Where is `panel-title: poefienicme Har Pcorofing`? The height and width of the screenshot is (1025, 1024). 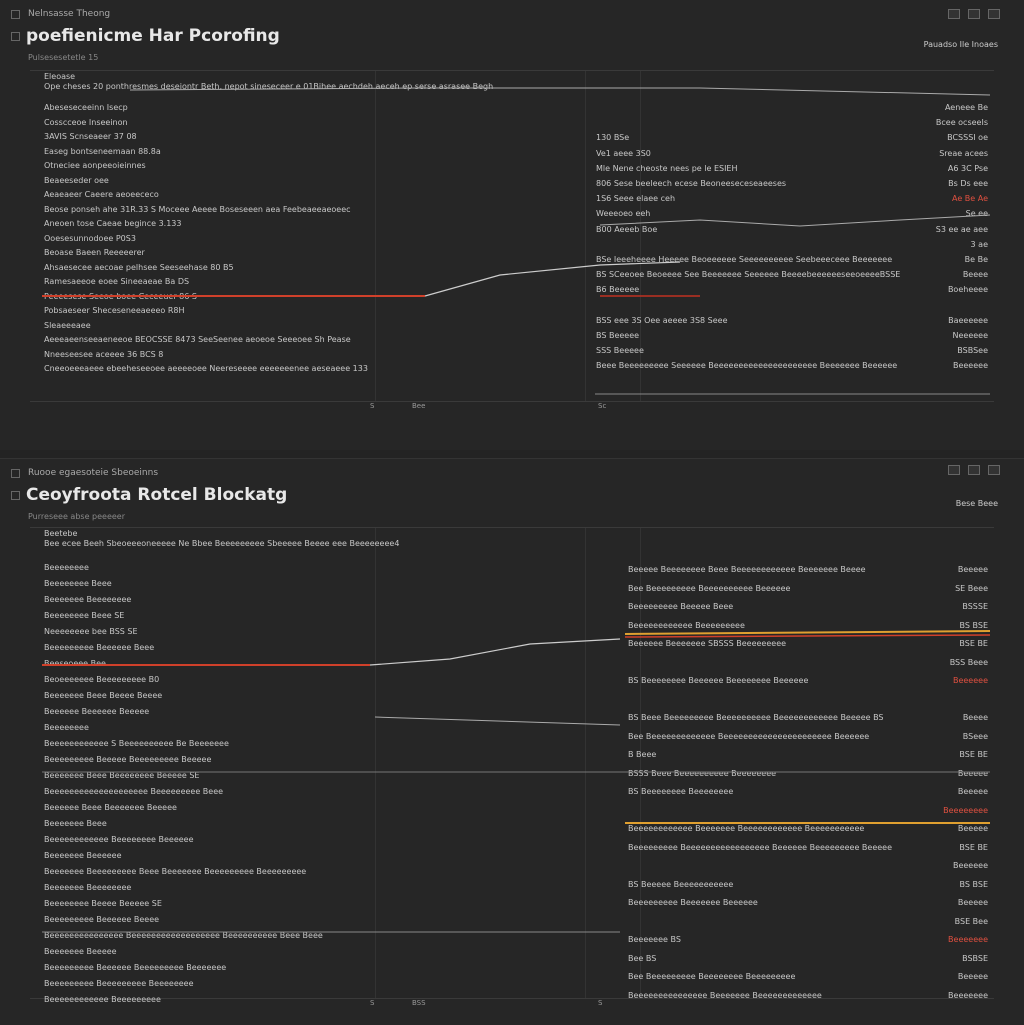 panel-title: poefienicme Har Pcorofing is located at coordinates (153, 36).